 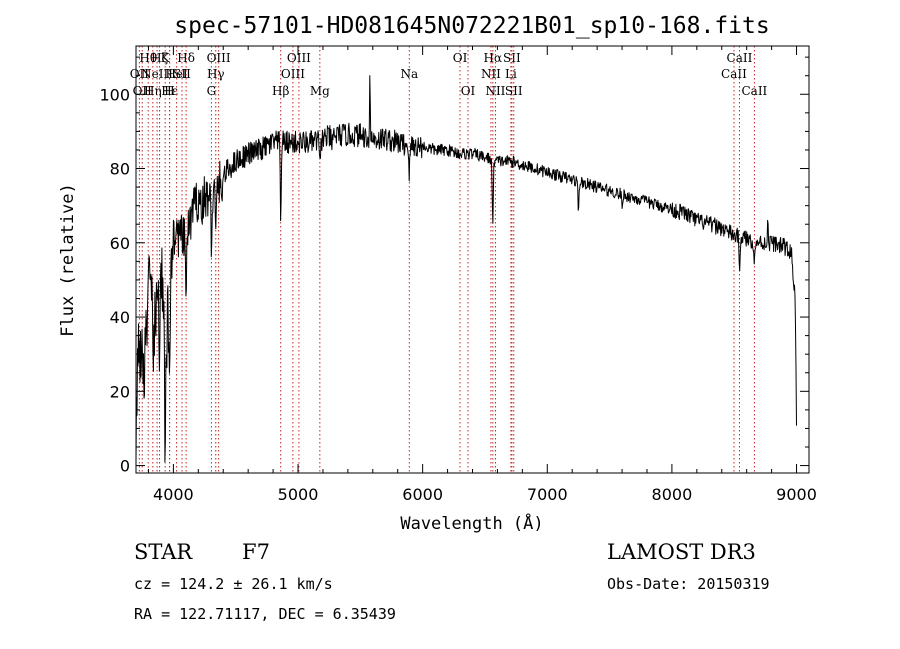 I want to click on object-type: STAR, so click(x=163, y=552).